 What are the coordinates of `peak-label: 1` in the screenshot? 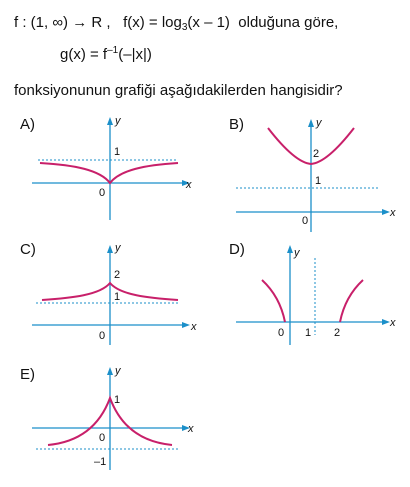 It's located at (117, 400).